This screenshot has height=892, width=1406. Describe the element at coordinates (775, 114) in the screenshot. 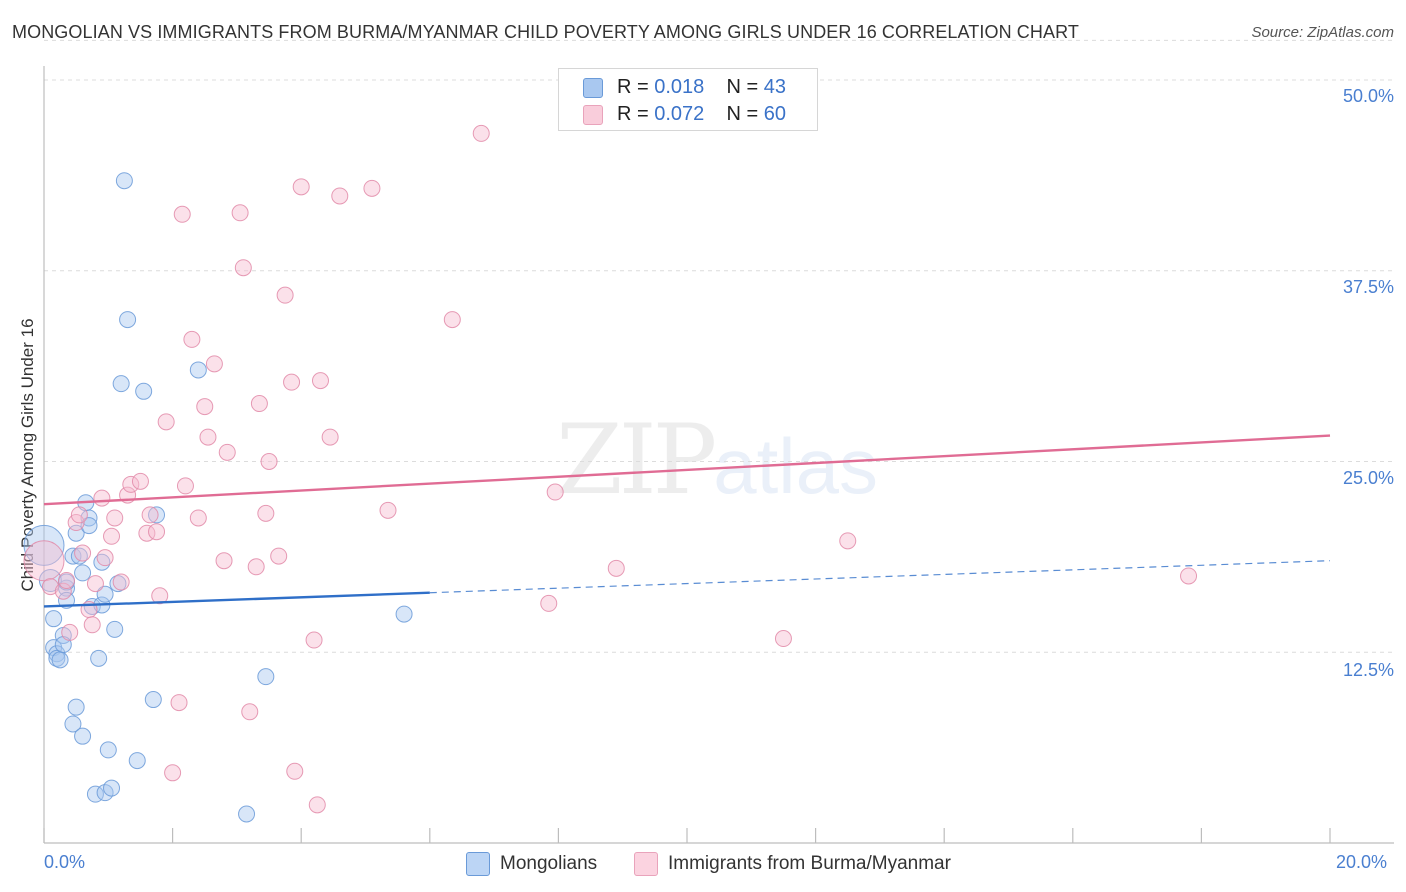

I see `legend-n-value: 60` at that location.